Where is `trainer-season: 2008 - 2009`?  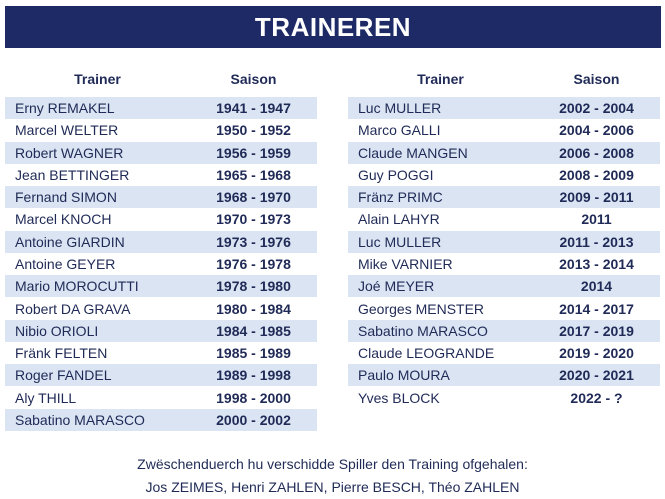 trainer-season: 2008 - 2009 is located at coordinates (596, 174).